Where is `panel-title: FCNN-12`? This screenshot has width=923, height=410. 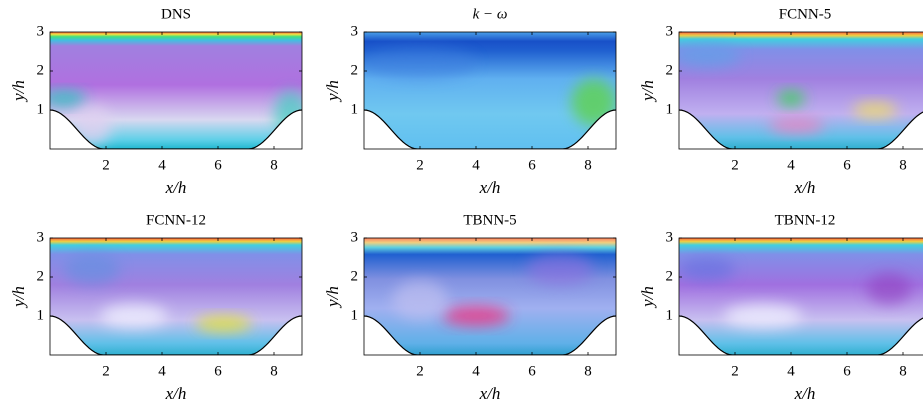
panel-title: FCNN-12 is located at coordinates (176, 220).